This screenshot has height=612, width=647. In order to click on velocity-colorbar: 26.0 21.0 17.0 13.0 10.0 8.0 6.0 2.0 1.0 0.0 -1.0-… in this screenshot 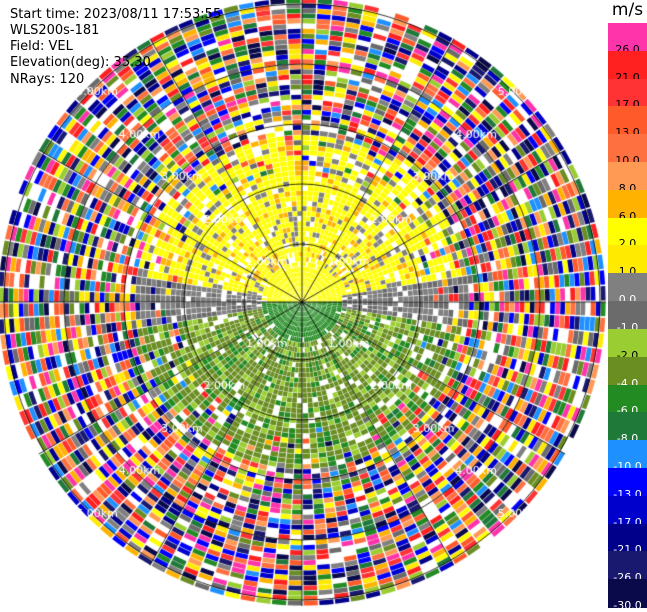, I will do `click(627, 317)`.